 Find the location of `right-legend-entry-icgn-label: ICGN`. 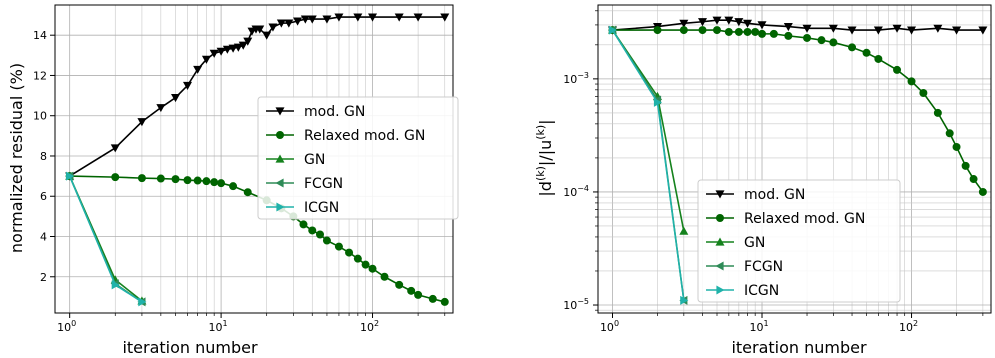

right-legend-entry-icgn-label: ICGN is located at coordinates (761, 291).